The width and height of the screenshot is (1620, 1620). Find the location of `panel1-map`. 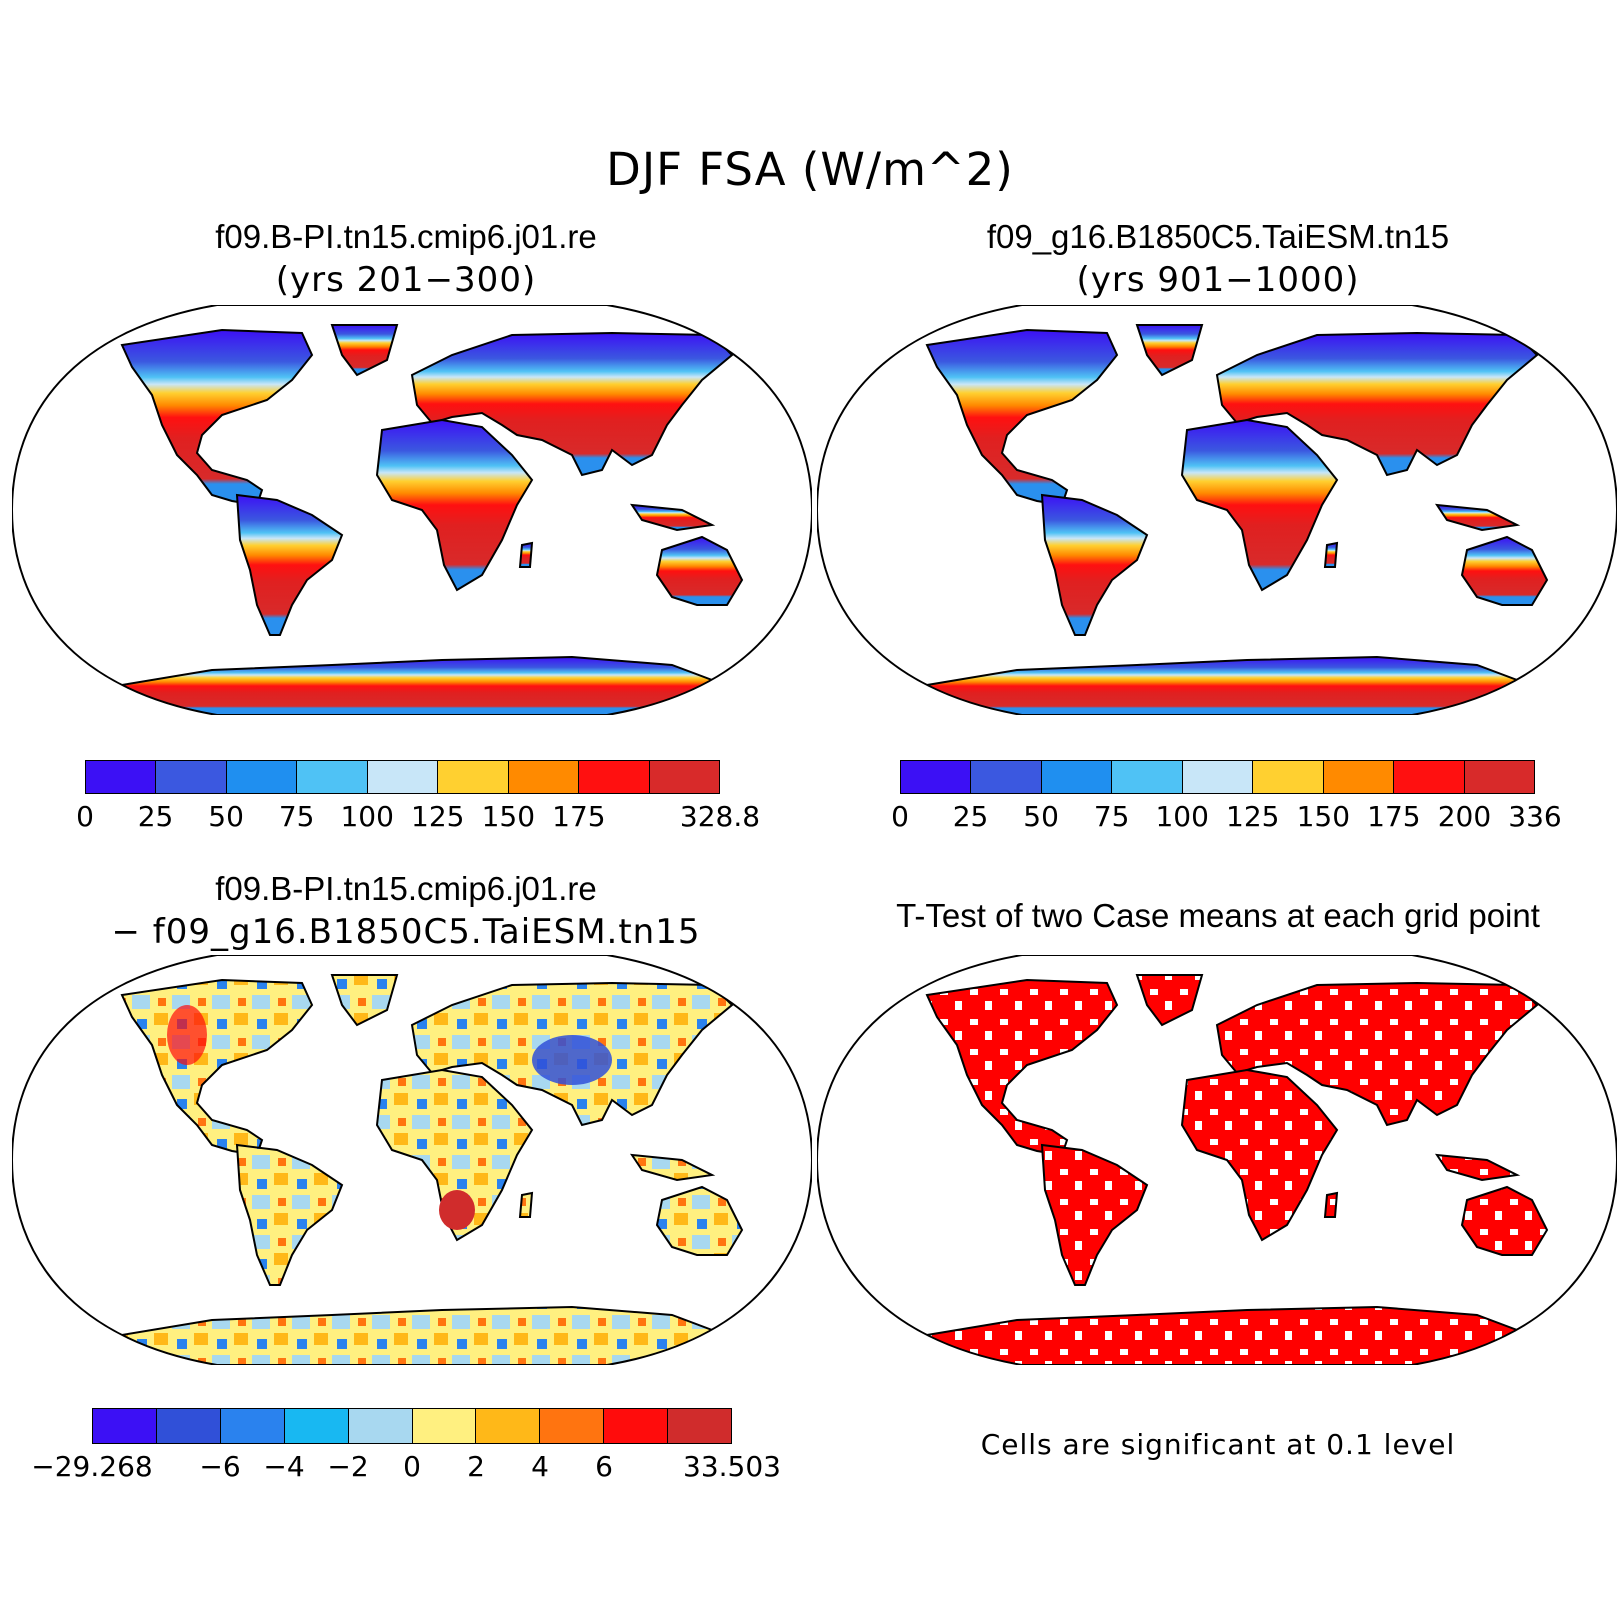

panel1-map is located at coordinates (412, 510).